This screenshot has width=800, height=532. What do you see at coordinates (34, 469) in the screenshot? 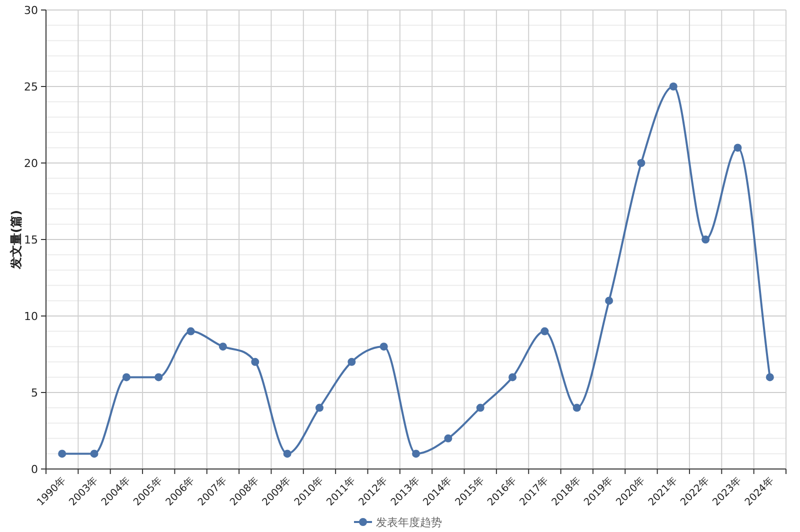
I see `y-tick-label: 0` at bounding box center [34, 469].